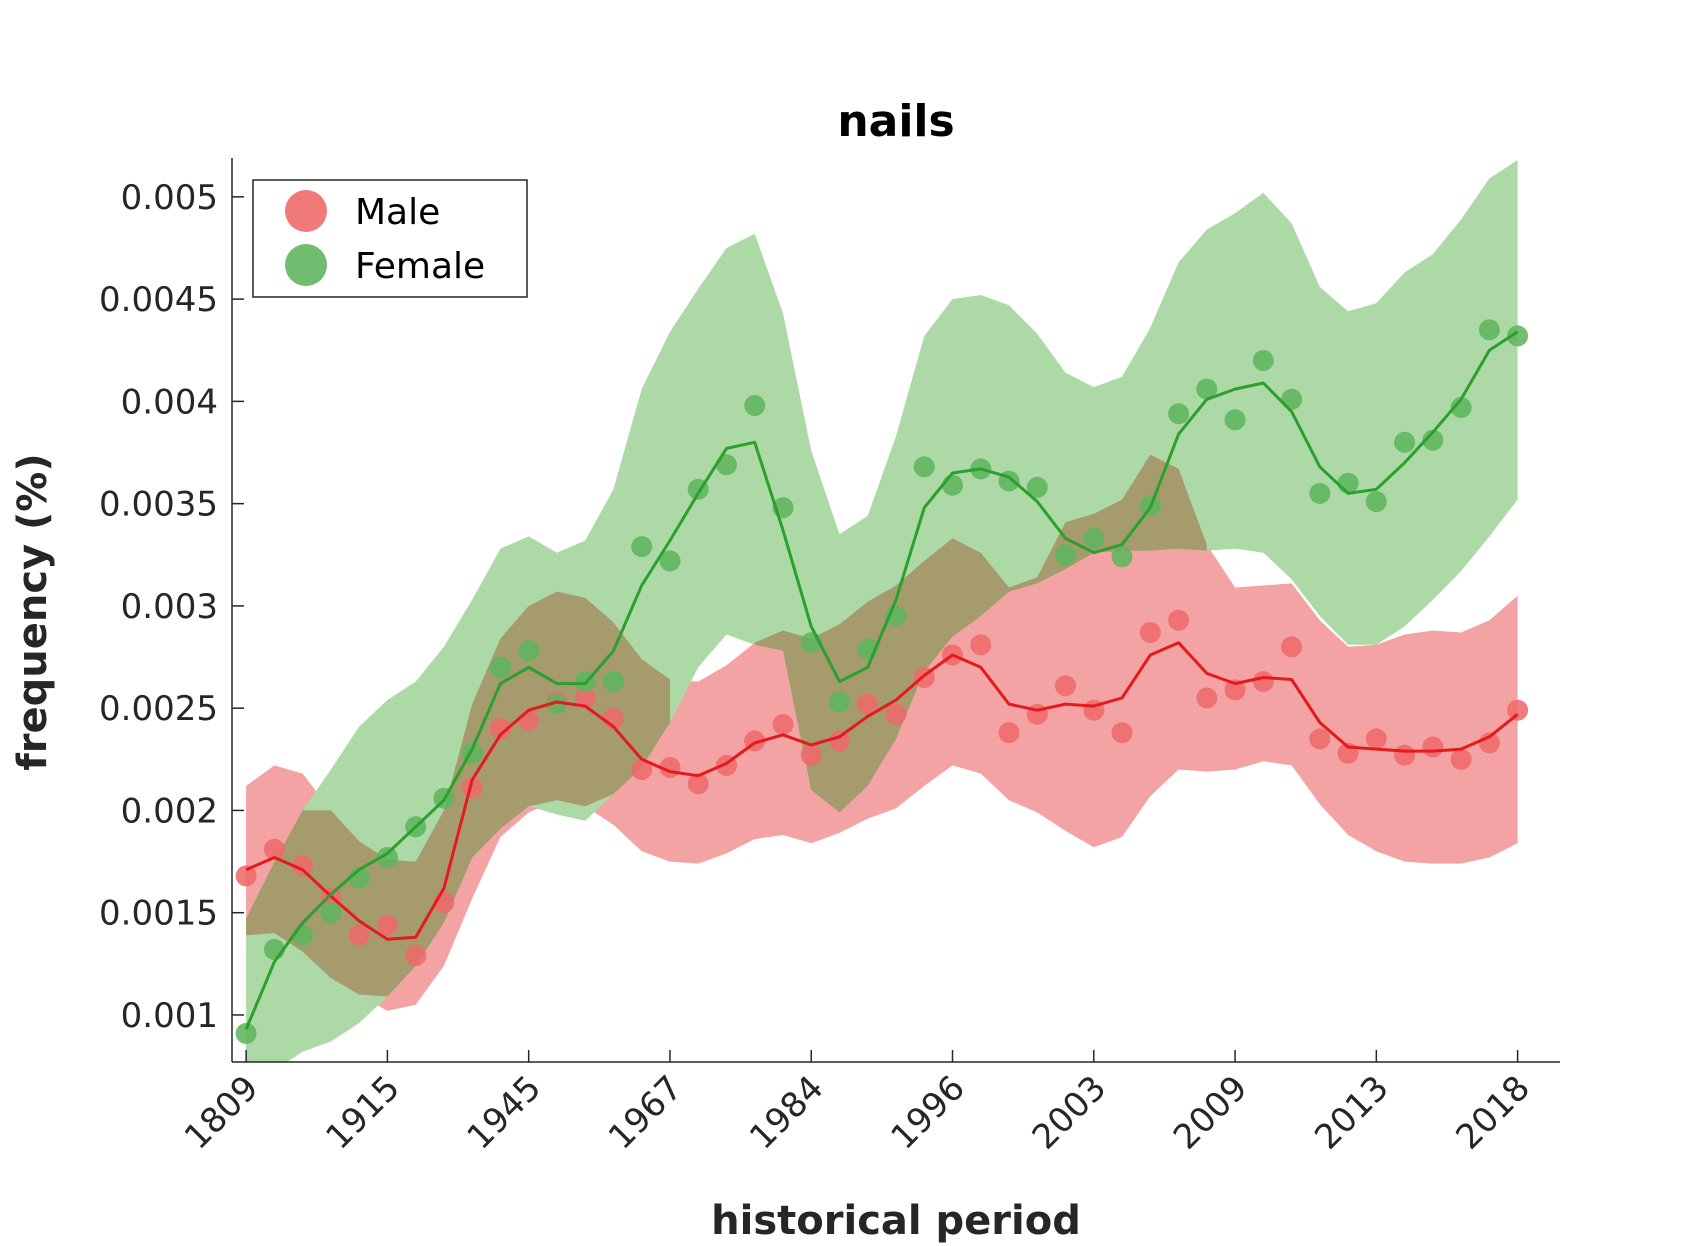 Image resolution: width=1700 pixels, height=1246 pixels. Describe the element at coordinates (158, 914) in the screenshot. I see `y-tick-label: 0.0015` at that location.